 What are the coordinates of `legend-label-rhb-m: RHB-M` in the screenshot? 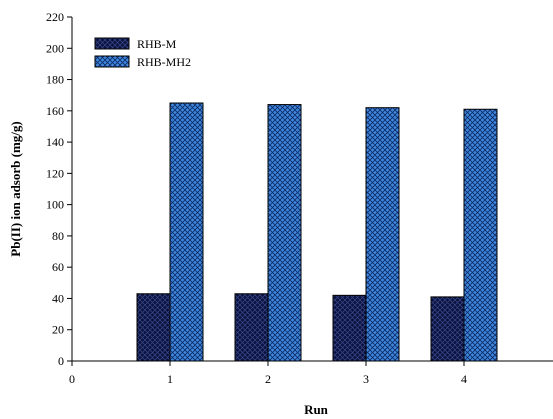 It's located at (157, 44).